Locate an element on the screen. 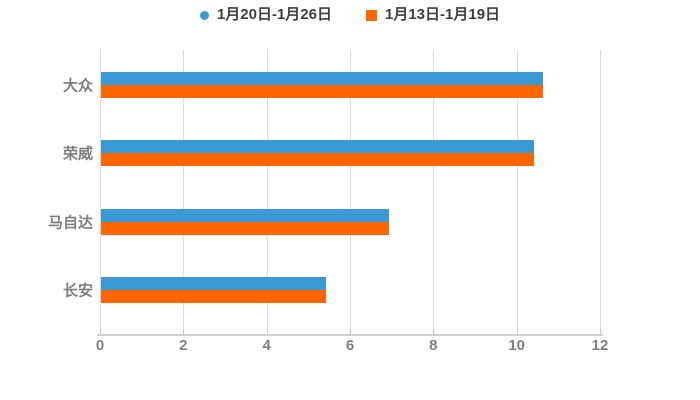  legend-item-0: 1月20日-1月26日 is located at coordinates (265, 15).